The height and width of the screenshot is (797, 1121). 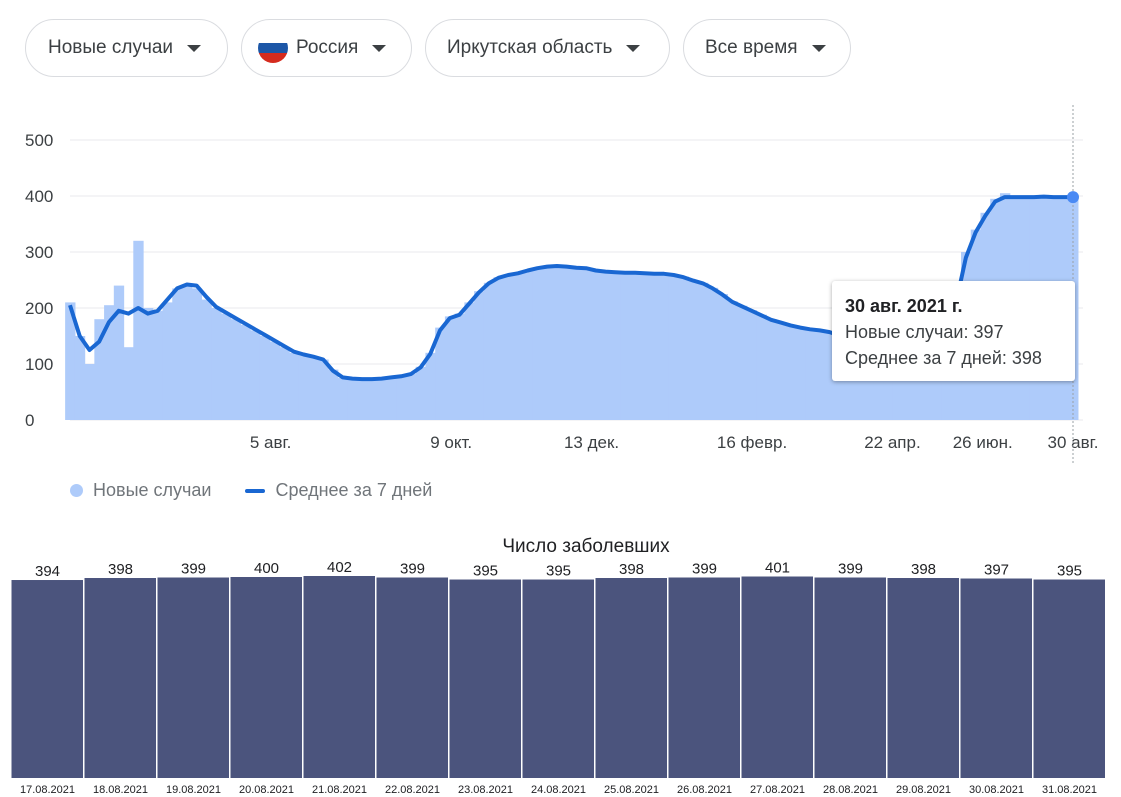 What do you see at coordinates (704, 790) in the screenshot?
I see `bar-date-label: 26.08.2021` at bounding box center [704, 790].